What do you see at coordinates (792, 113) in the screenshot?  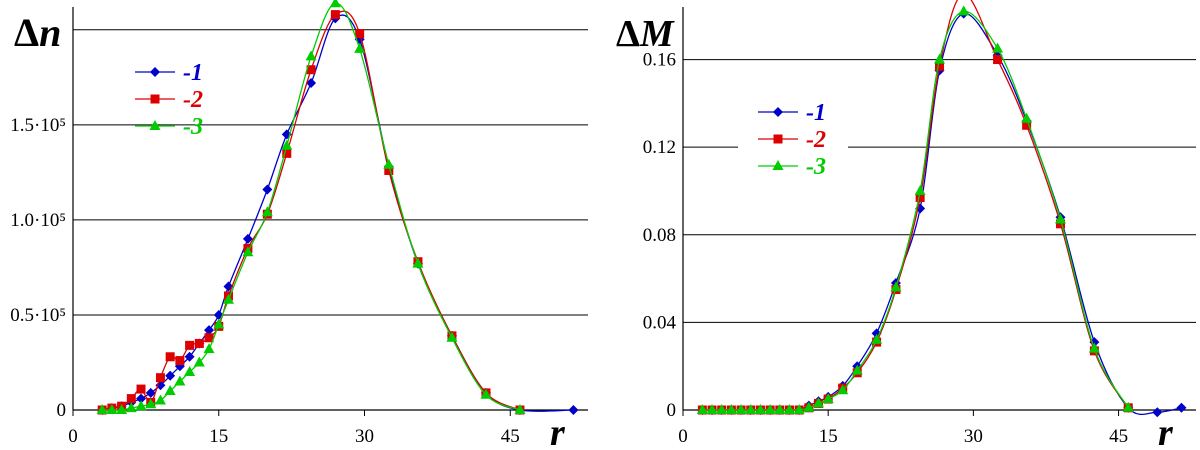 I see `legend-item-1: -1` at bounding box center [792, 113].